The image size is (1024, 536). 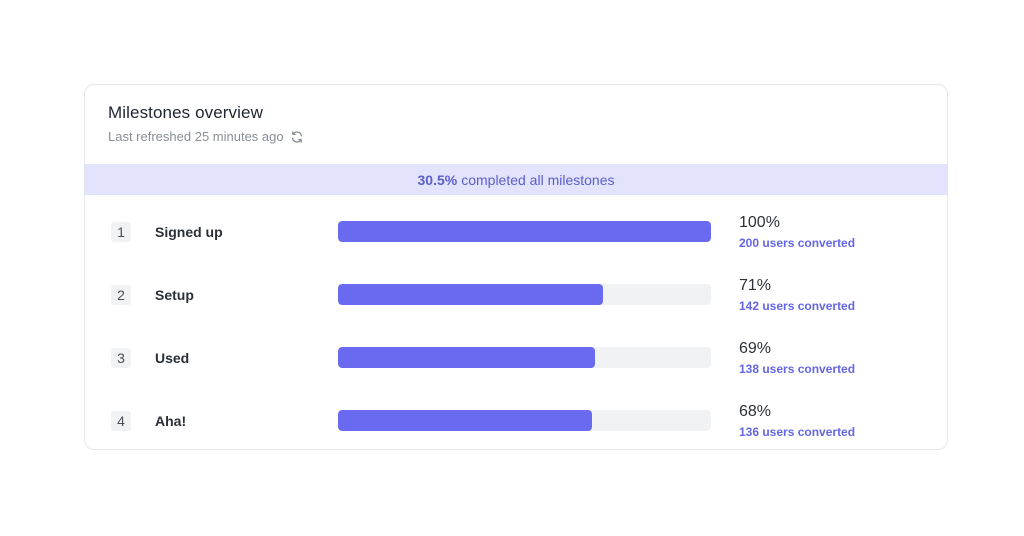 I want to click on milestone-label: Used, so click(x=172, y=358).